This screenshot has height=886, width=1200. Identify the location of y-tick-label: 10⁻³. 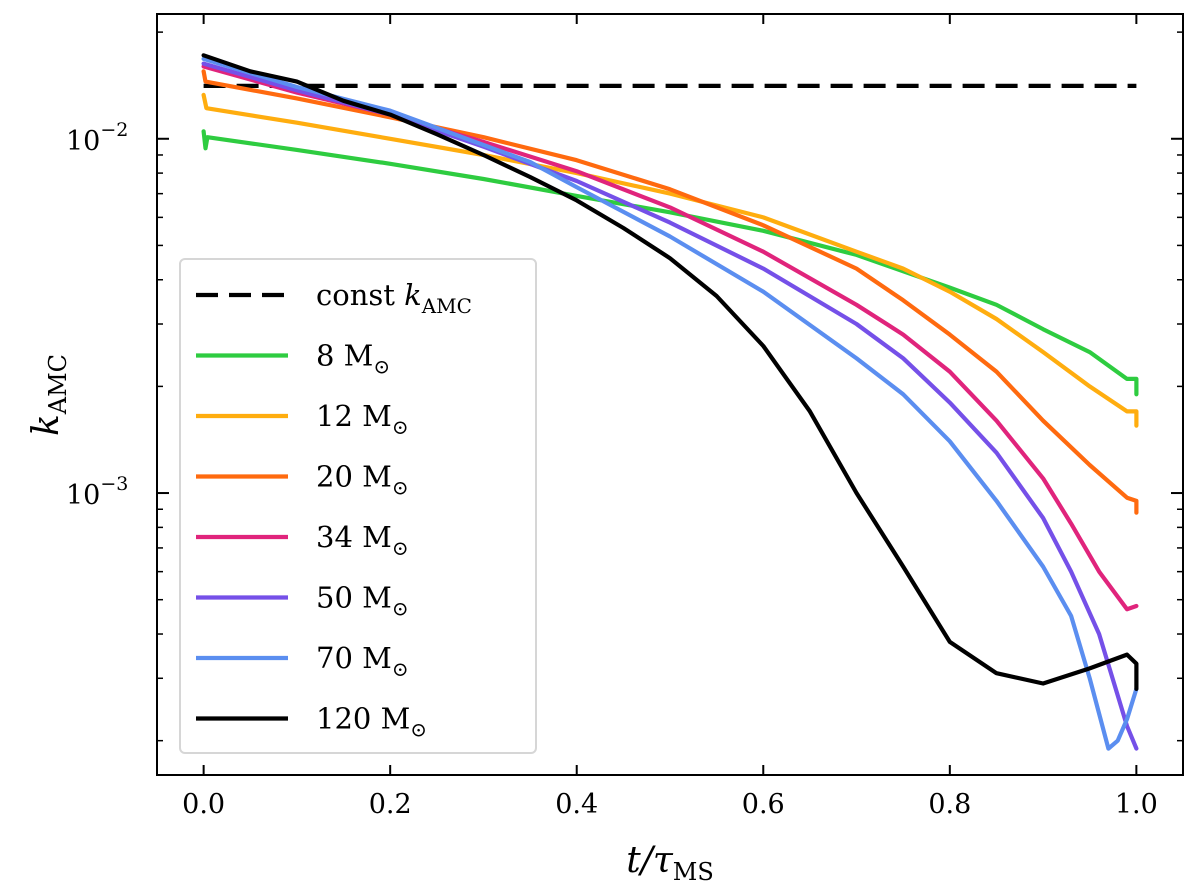
(97, 492).